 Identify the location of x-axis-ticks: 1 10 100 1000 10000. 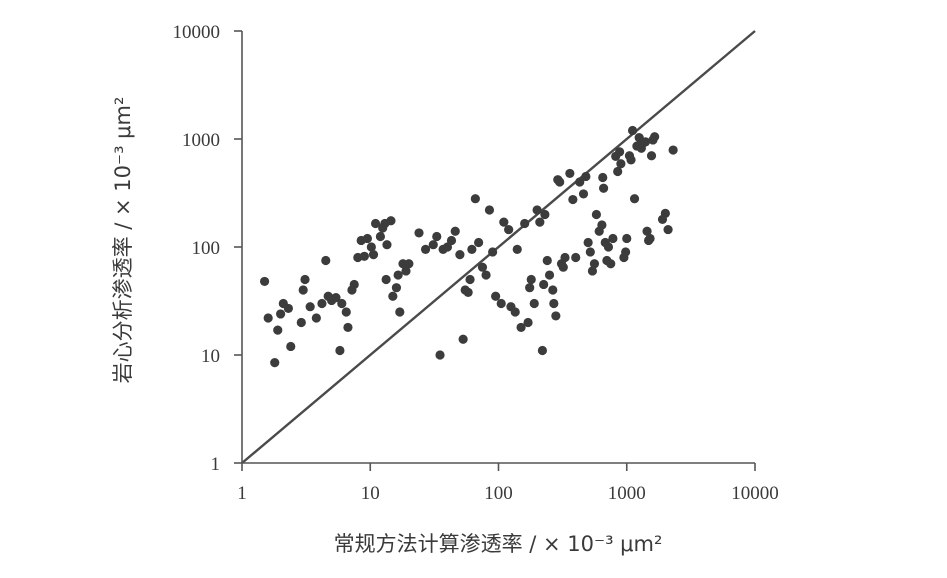
(508, 483).